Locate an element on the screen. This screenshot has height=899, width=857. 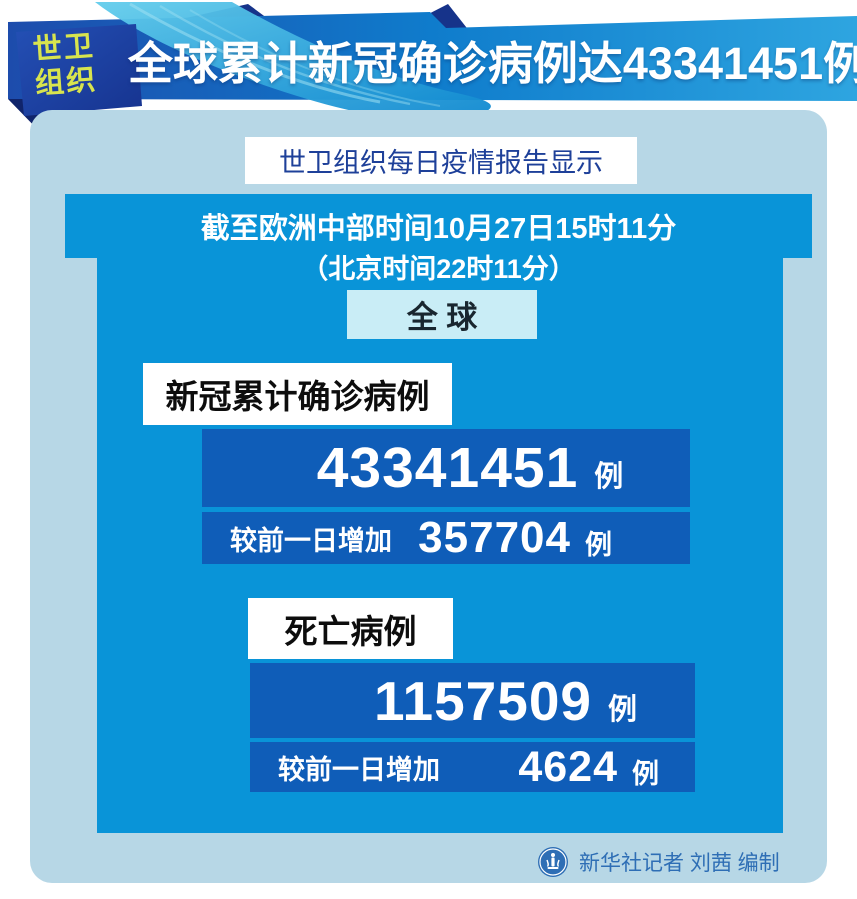
org-badge-plate is located at coordinates (79, 70).